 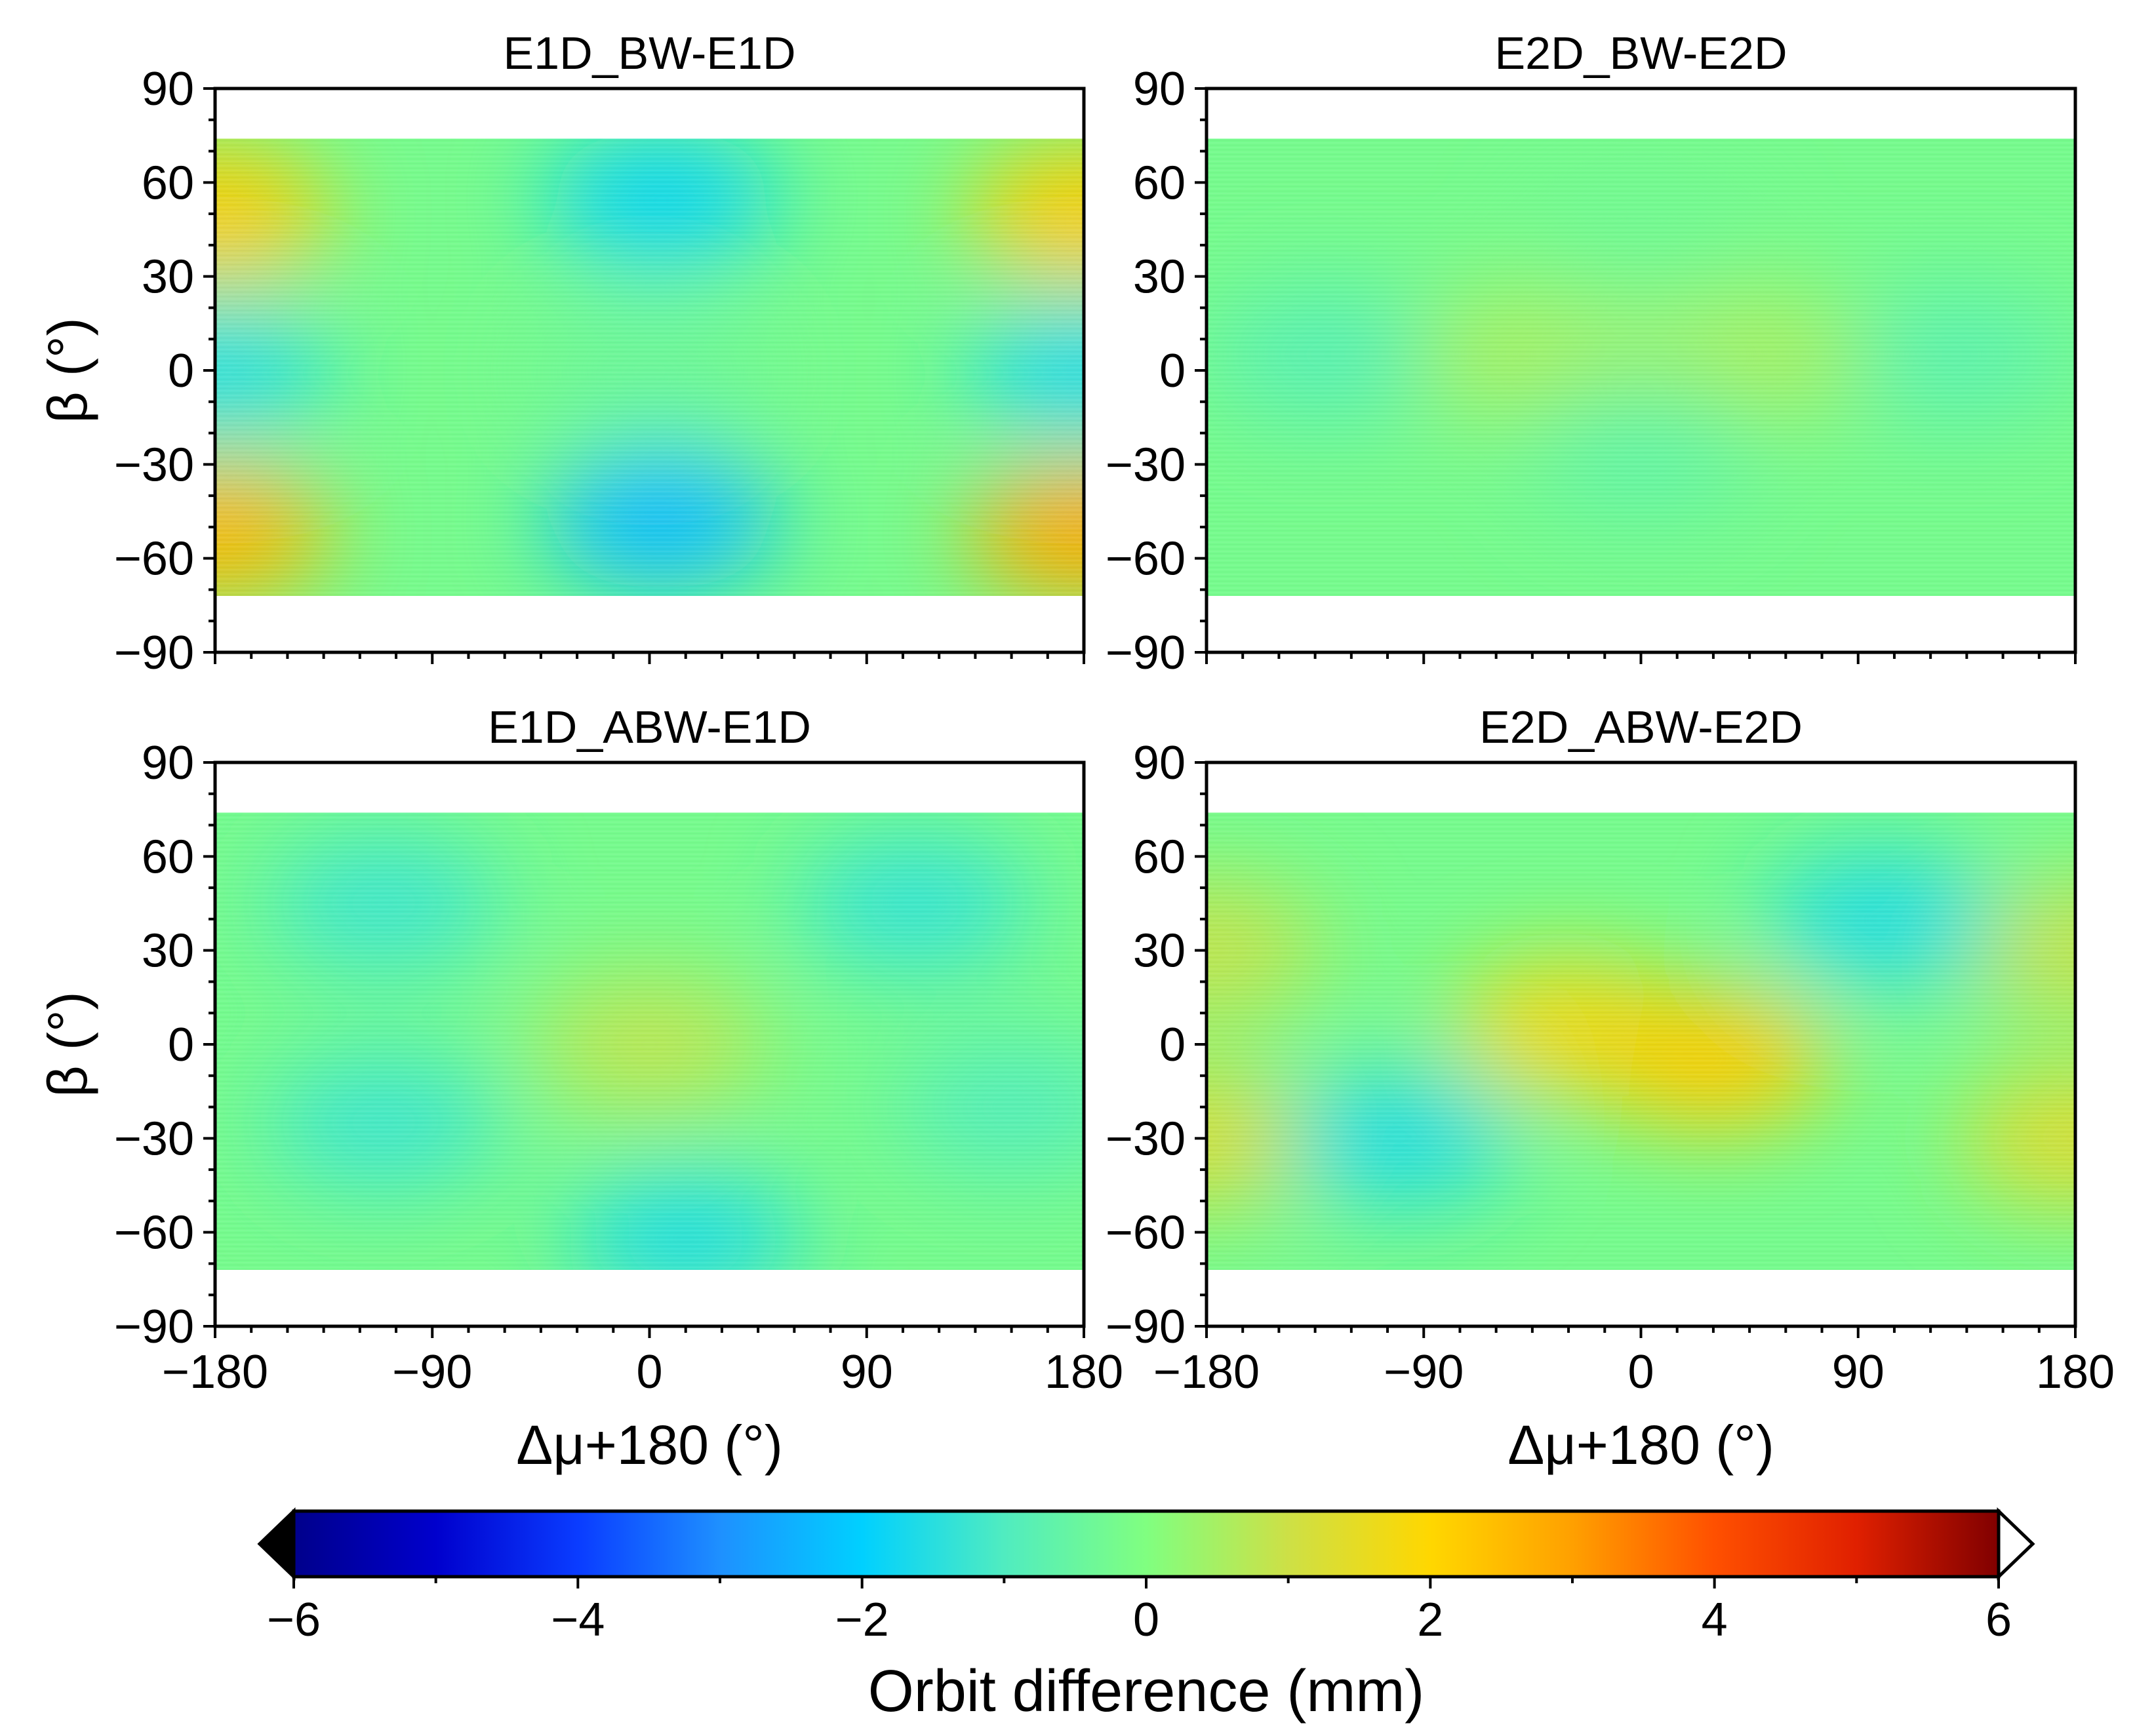 I want to click on colorbar-tick-label: −6, so click(x=294, y=1620).